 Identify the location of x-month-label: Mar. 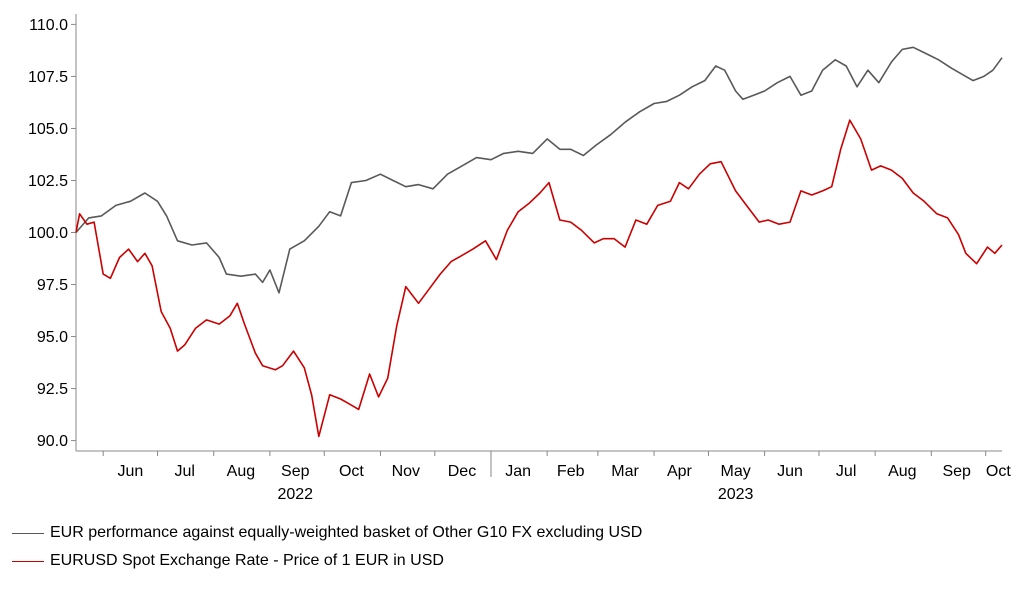
(625, 471).